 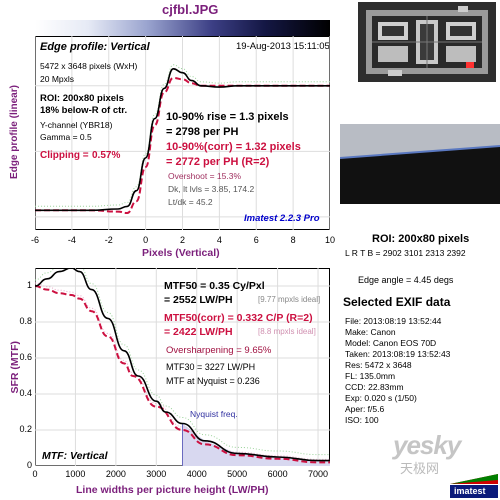 What do you see at coordinates (25, 393) in the screenshot?
I see `mtf-y-tick-label: 0.4` at bounding box center [25, 393].